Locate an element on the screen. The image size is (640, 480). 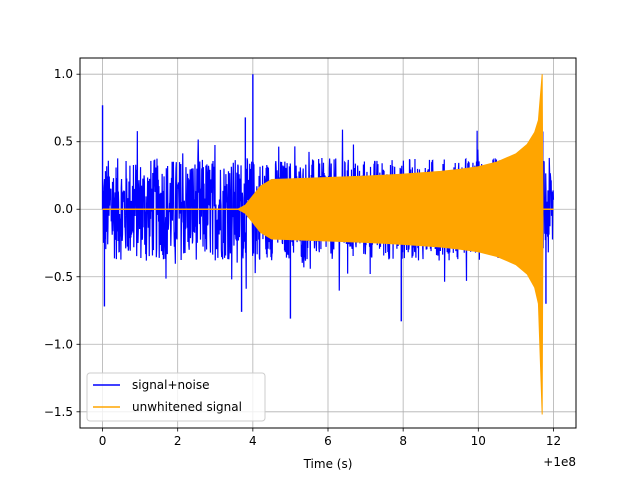
x-tick-label: 4 is located at coordinates (253, 441).